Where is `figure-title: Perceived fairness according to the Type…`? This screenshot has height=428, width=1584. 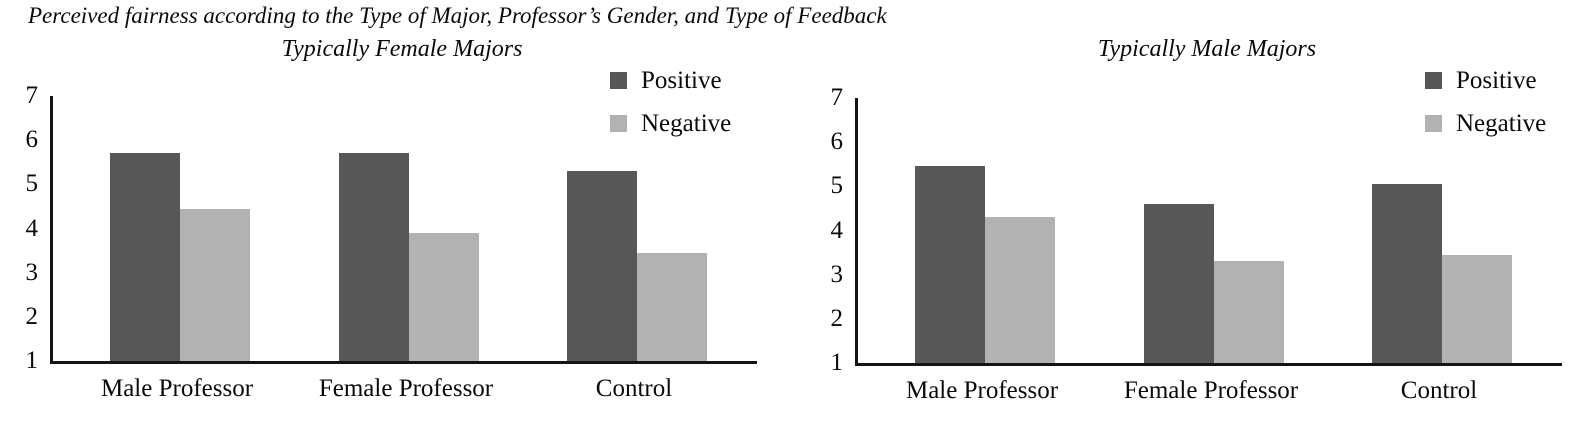 figure-title: Perceived fairness according to the Type… is located at coordinates (457, 15).